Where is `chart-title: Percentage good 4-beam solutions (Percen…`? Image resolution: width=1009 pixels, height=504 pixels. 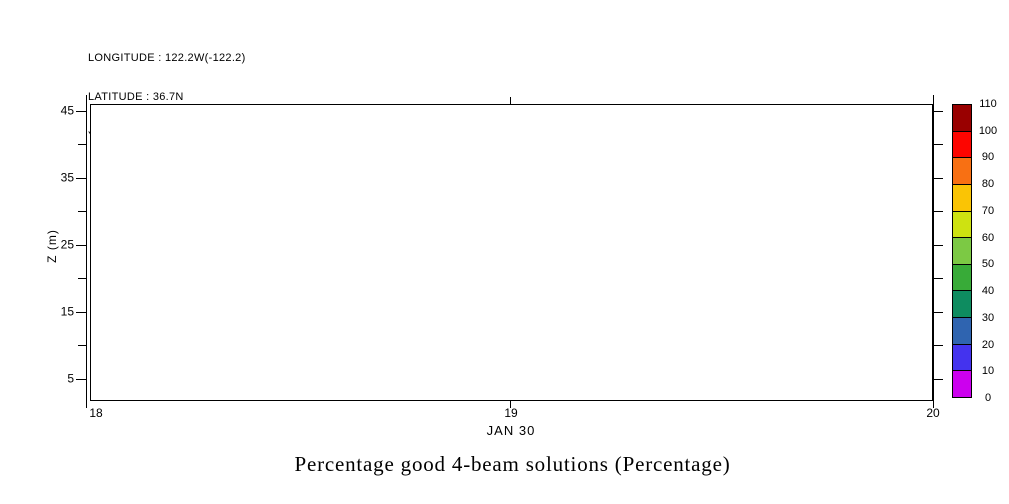 chart-title: Percentage good 4-beam solutions (Percen… is located at coordinates (512, 464).